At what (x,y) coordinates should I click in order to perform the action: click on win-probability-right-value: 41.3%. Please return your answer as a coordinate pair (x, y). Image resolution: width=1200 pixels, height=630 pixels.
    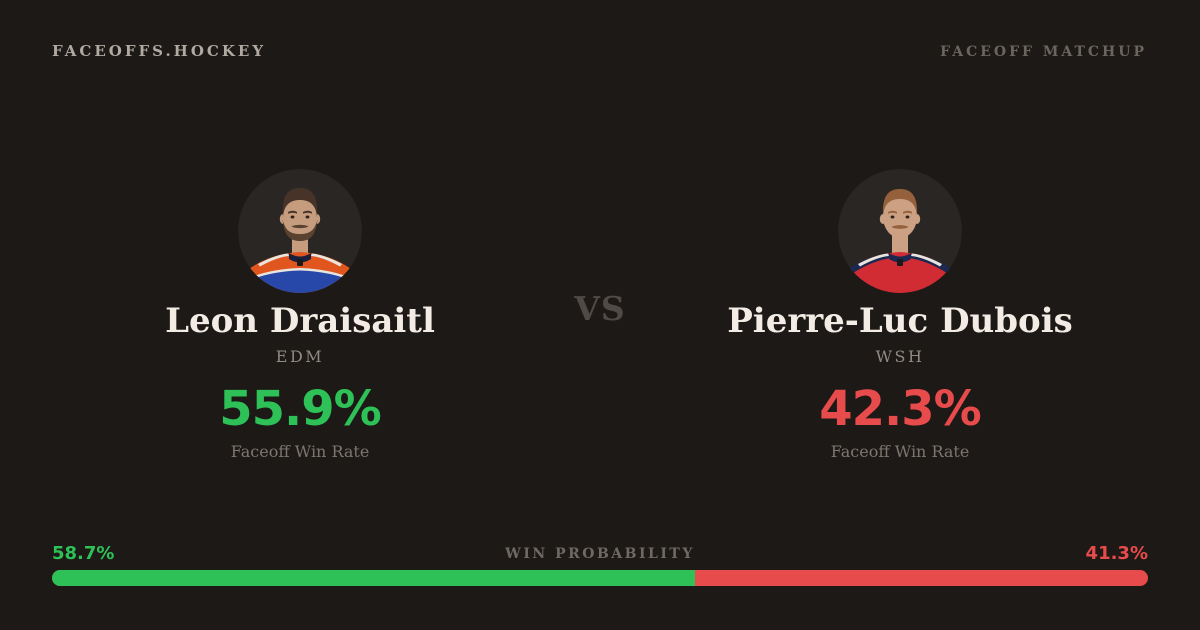
    Looking at the image, I should click on (1116, 553).